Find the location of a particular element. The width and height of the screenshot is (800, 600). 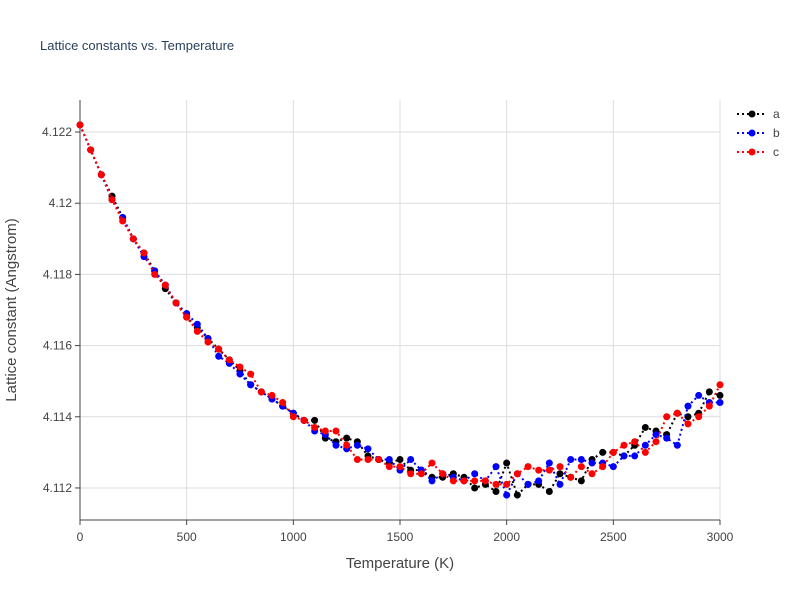

legend-item-b: b is located at coordinates (758, 133).